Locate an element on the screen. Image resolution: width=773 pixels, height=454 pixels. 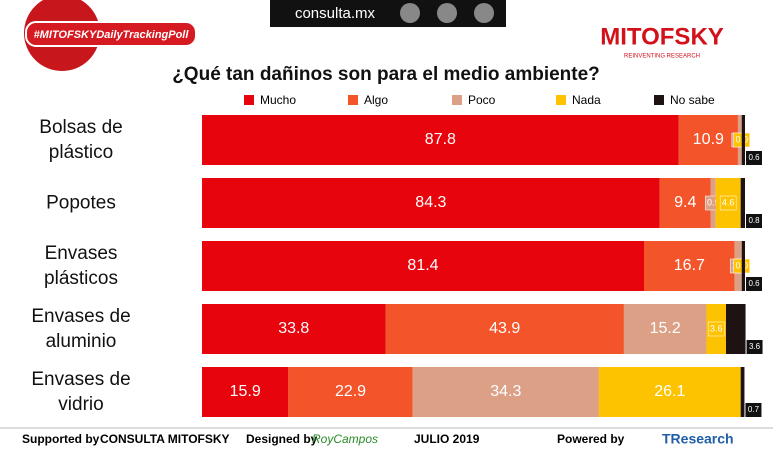
youtube-icon is located at coordinates (484, 13).